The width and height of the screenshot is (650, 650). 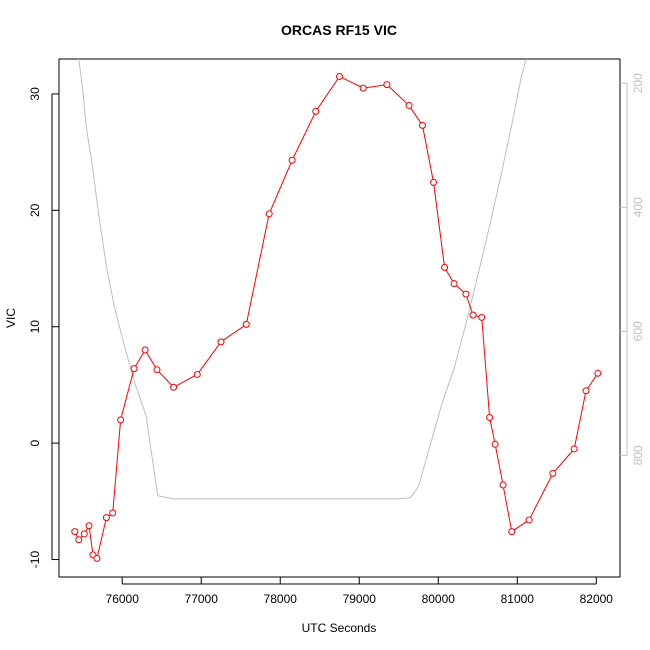 I want to click on x-tick-label-4: 80000, so click(x=439, y=599).